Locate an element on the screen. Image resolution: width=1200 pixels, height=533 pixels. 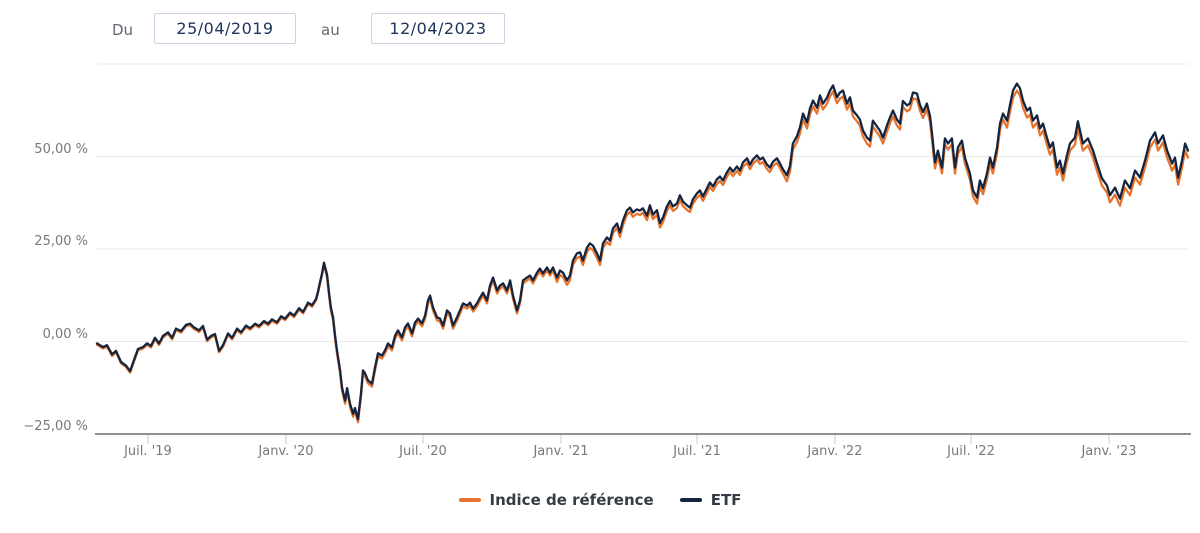
x-axis-label: Juil. '22 is located at coordinates (971, 451).